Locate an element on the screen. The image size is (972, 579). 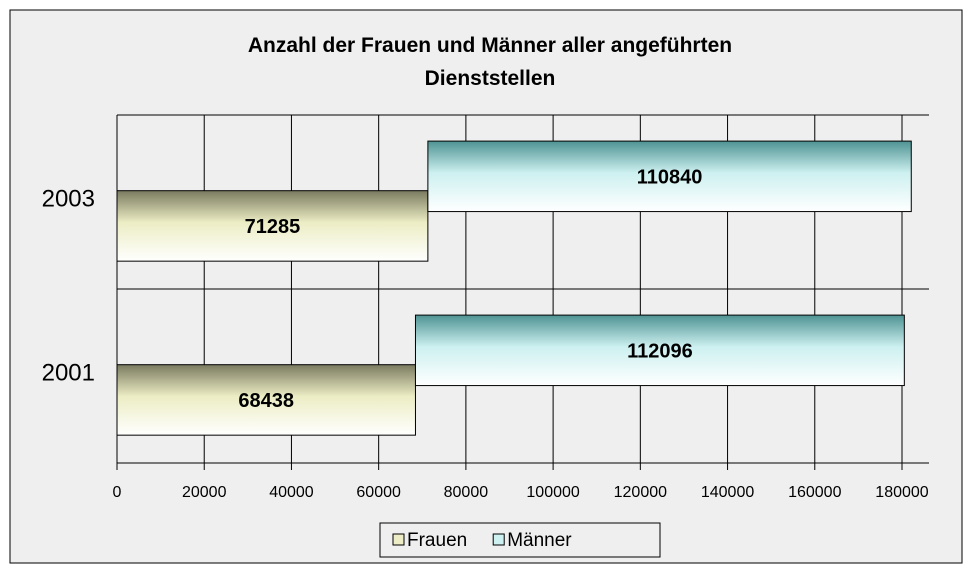
data-label: 112096 is located at coordinates (660, 352).